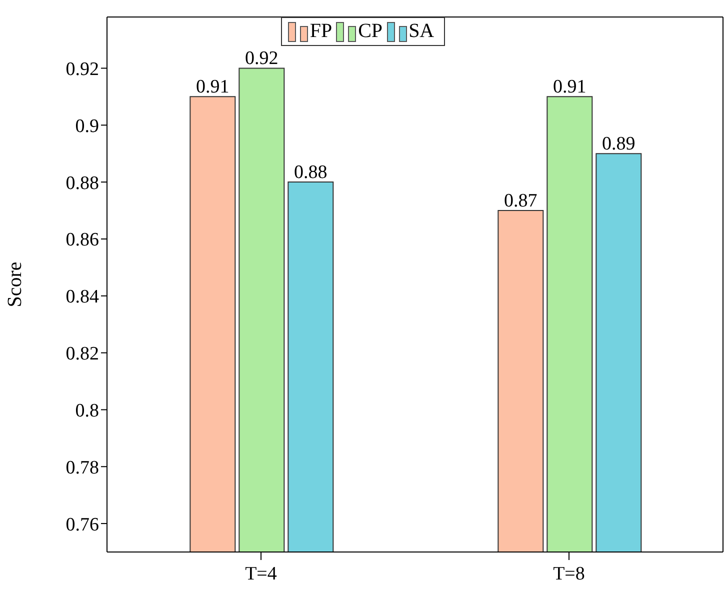 The width and height of the screenshot is (726, 594). Describe the element at coordinates (87, 411) in the screenshot. I see `y-tick-label: 0.8` at that location.